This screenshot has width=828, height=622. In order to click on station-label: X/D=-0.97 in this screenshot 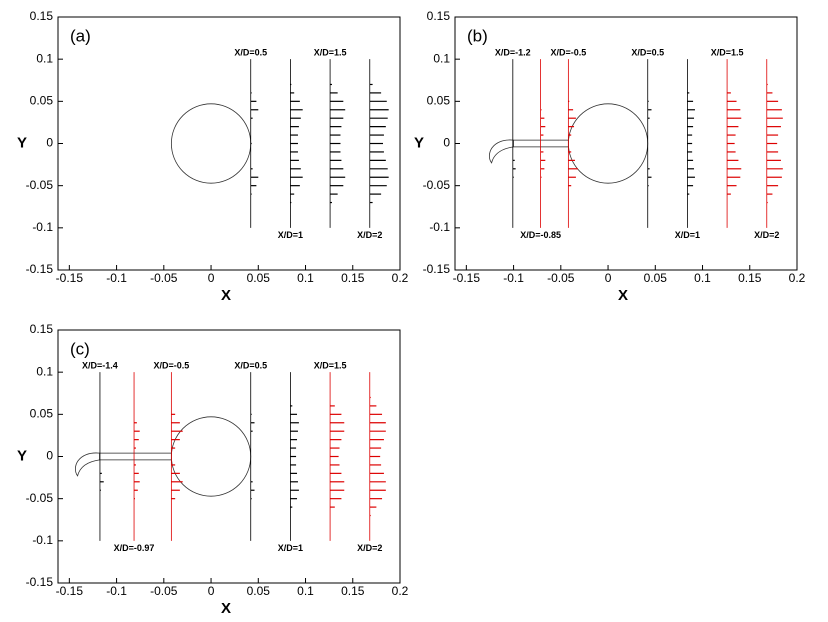, I will do `click(134, 548)`.